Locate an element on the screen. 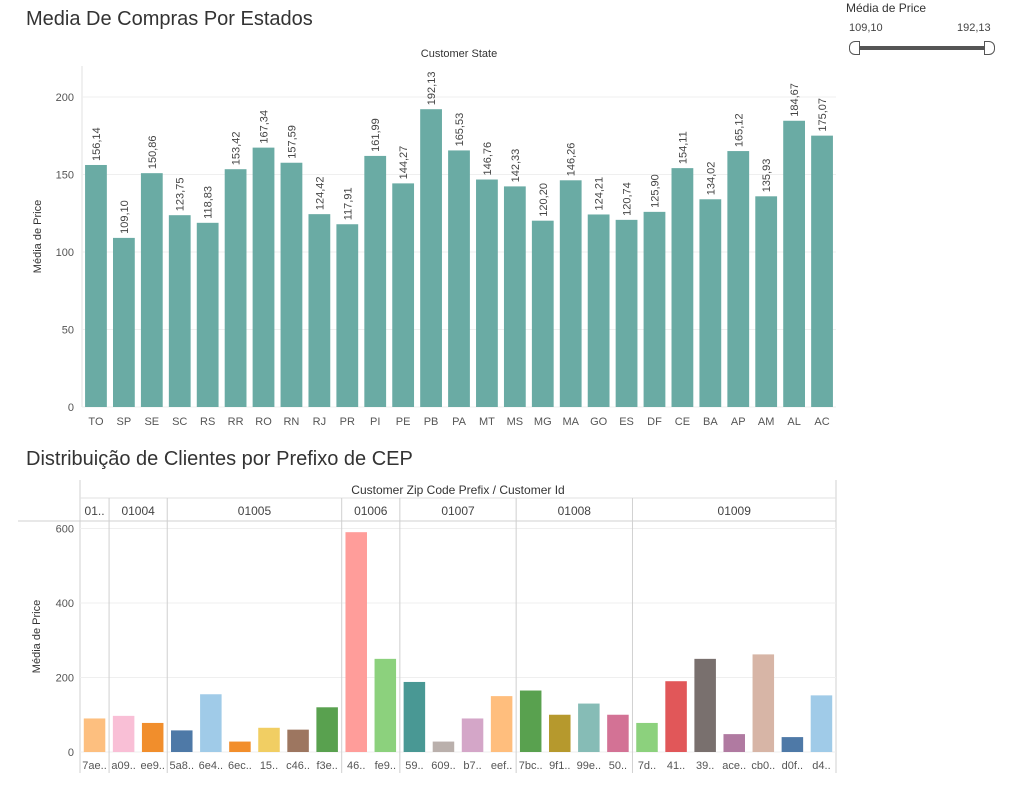 The image size is (1018, 786). chart2-x-tick: ace.. is located at coordinates (734, 766).